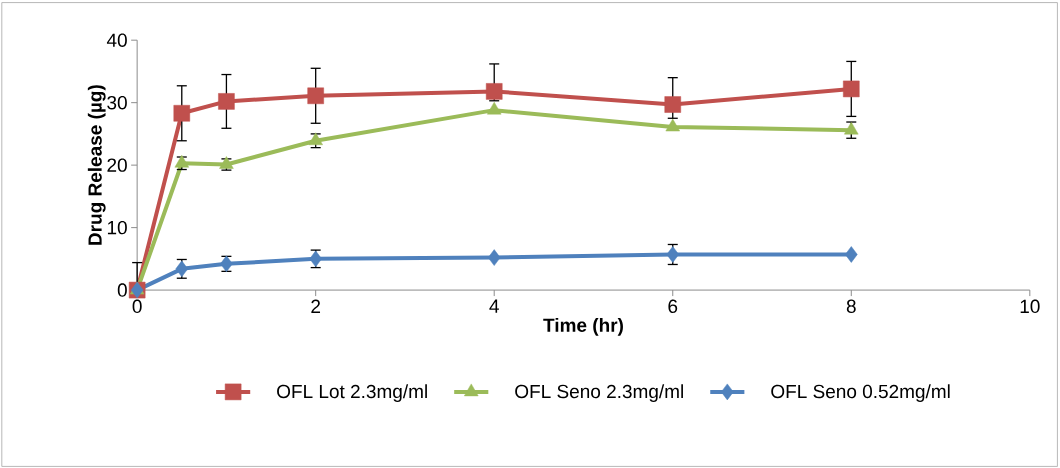  I want to click on y-tick-label: 20, so click(117, 165).